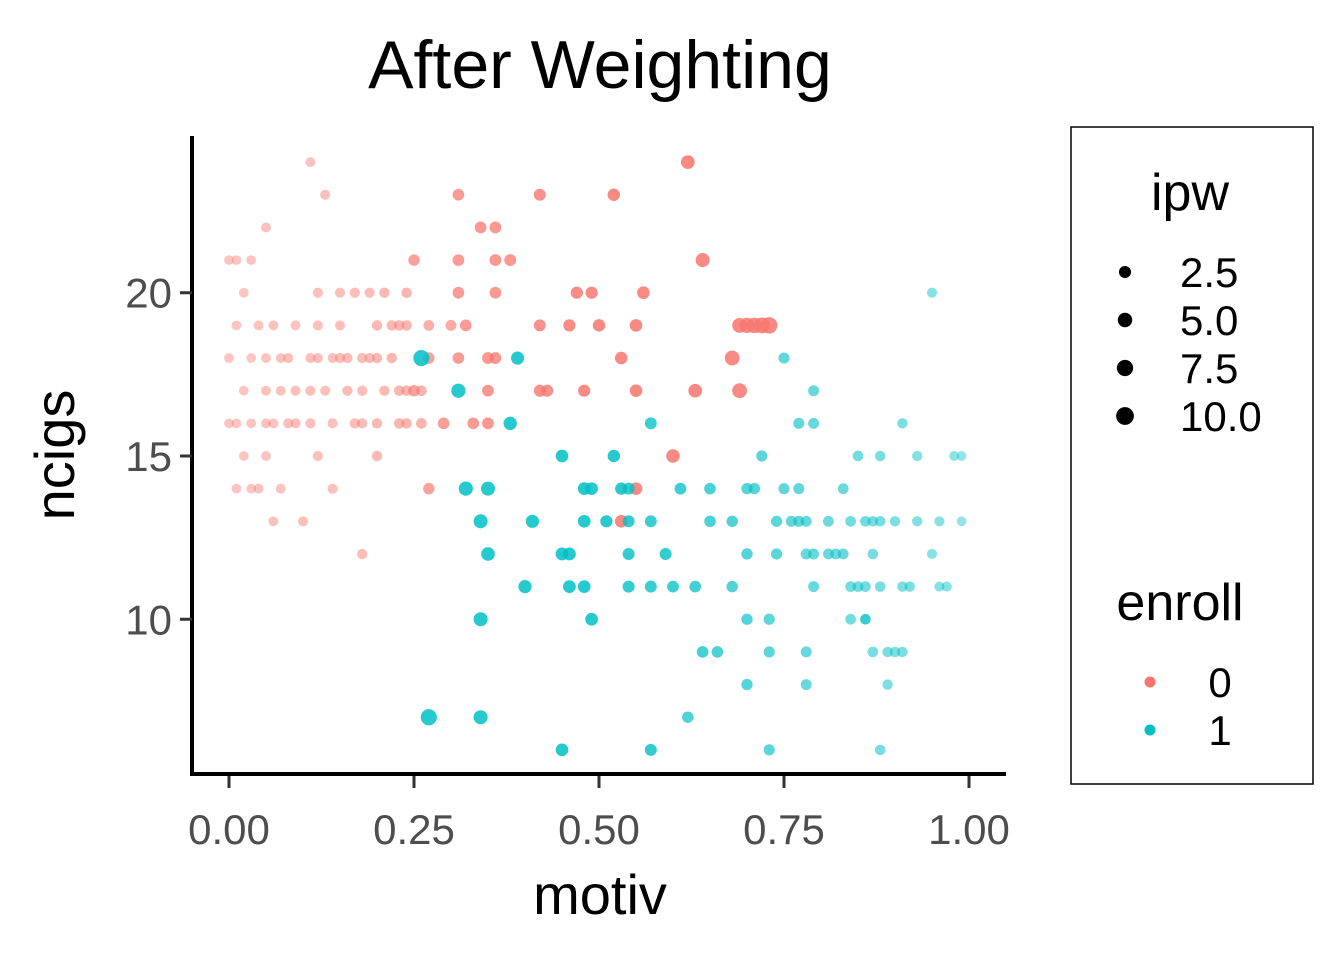 Image resolution: width=1344 pixels, height=960 pixels. I want to click on legend-size-label: 7.5, so click(1209, 368).